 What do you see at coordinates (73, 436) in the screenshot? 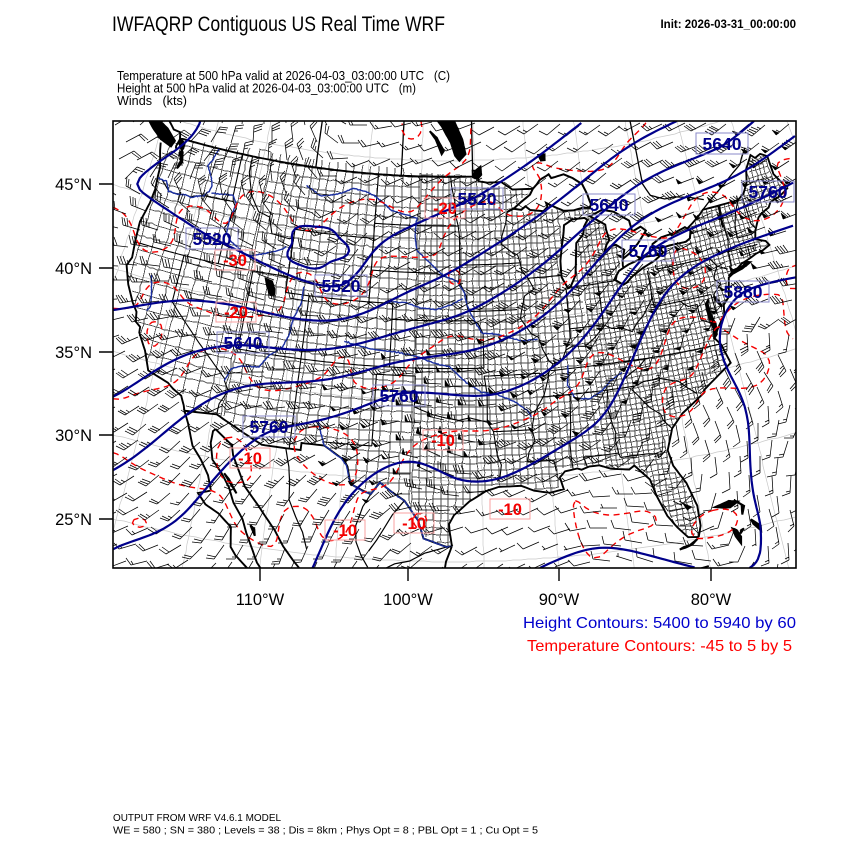
I see `svg-text: 30°N` at bounding box center [73, 436].